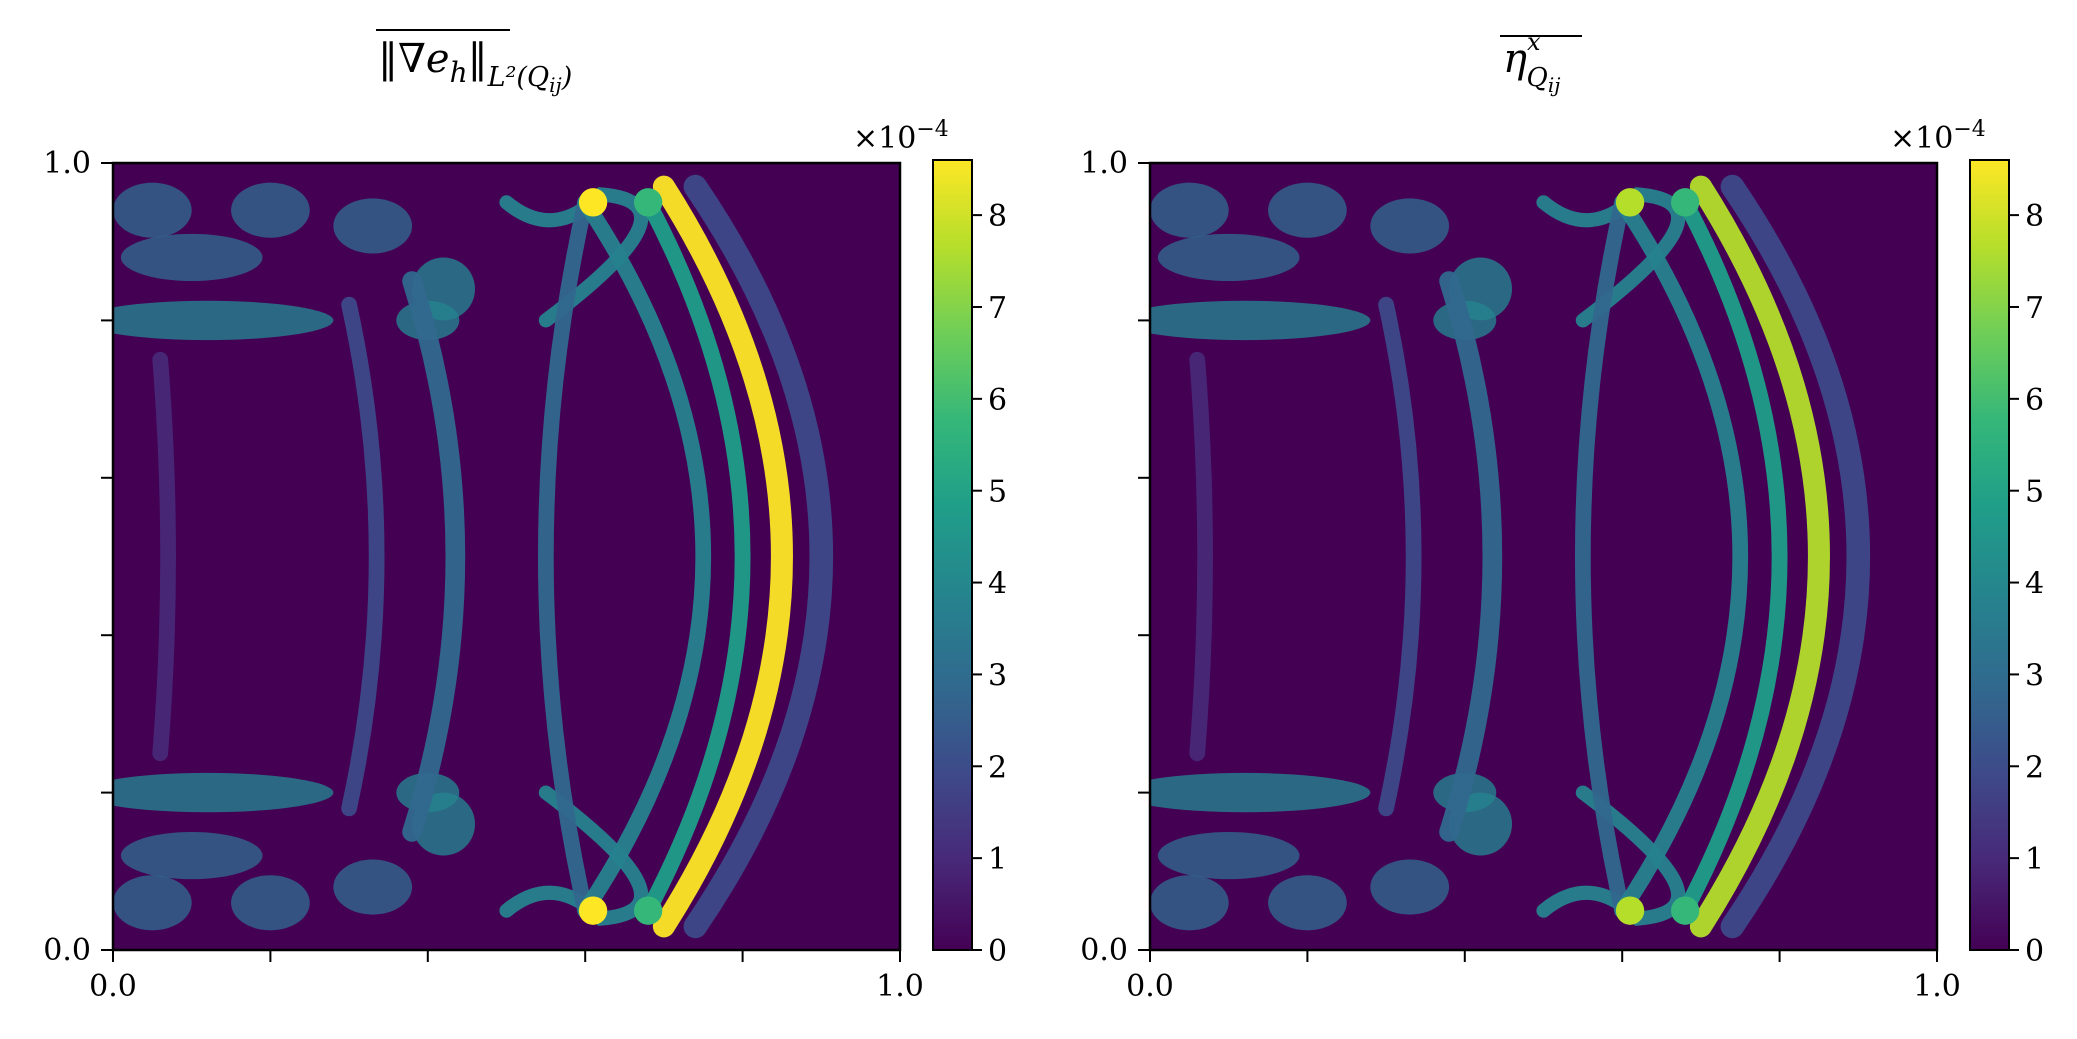 Image resolution: width=2077 pixels, height=1039 pixels. Describe the element at coordinates (459, 72) in the screenshot. I see `title-sub: h` at that location.